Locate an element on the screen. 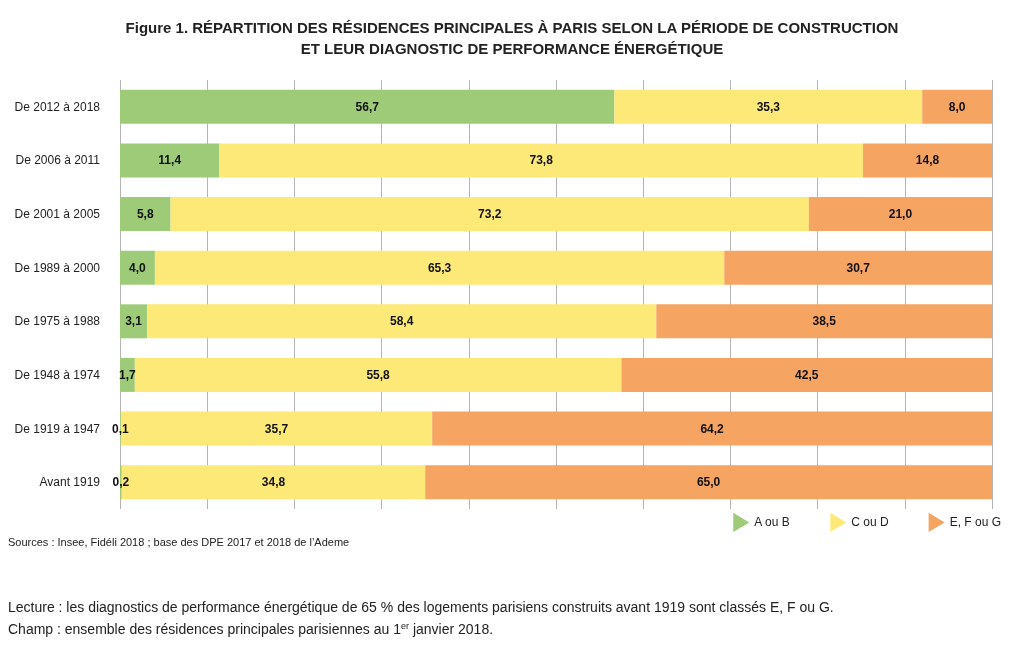 This screenshot has height=665, width=1024. y-tick-label: De 1919 à 1947 is located at coordinates (57, 428).